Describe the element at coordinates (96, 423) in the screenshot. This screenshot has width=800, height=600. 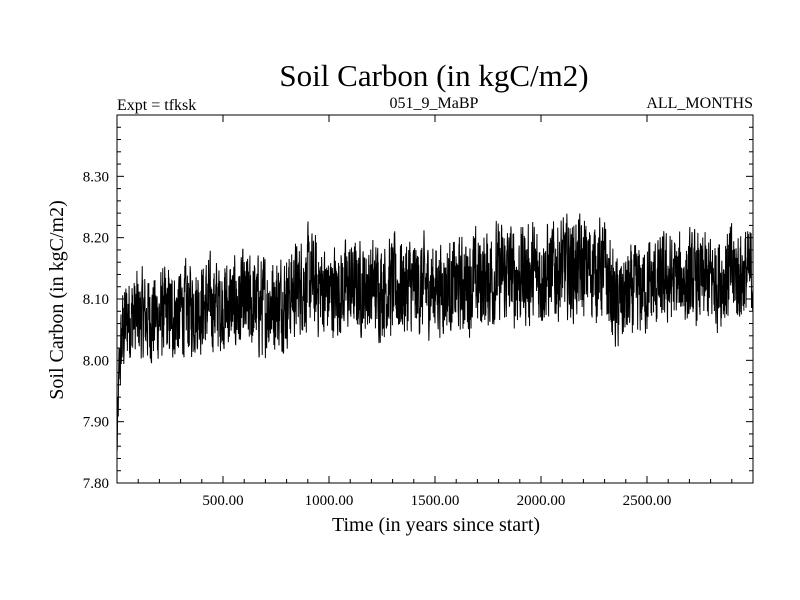
I see `y-tick-label: 7.90` at that location.